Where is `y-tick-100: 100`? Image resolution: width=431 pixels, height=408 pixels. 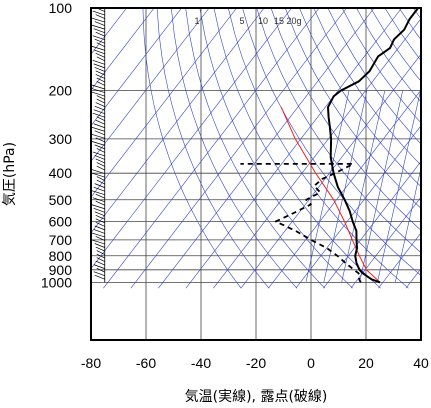 y-tick-100: 100 is located at coordinates (61, 8).